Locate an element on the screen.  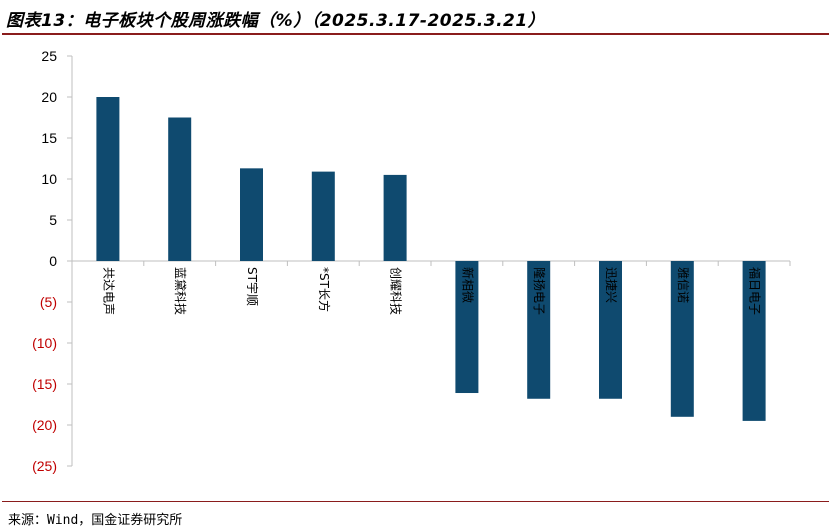
source-note: 来源：Wind，国金证券研究所 is located at coordinates (95, 520).